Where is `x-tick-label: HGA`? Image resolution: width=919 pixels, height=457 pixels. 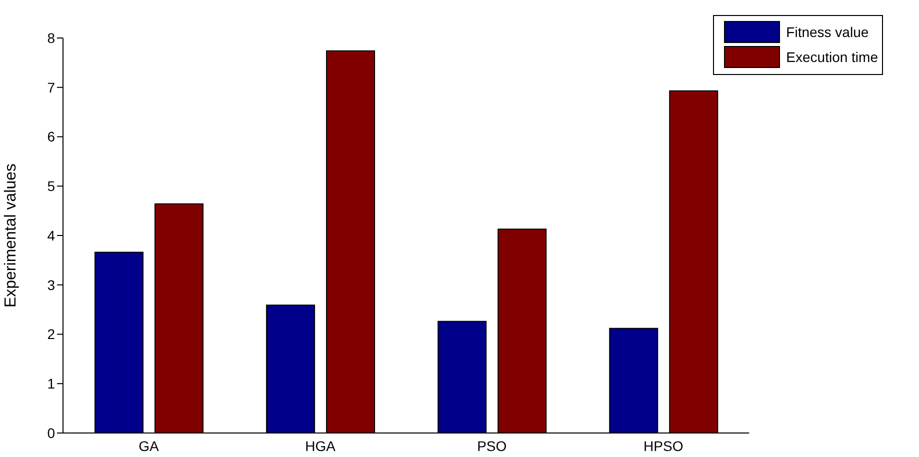
x-tick-label: HGA is located at coordinates (320, 446).